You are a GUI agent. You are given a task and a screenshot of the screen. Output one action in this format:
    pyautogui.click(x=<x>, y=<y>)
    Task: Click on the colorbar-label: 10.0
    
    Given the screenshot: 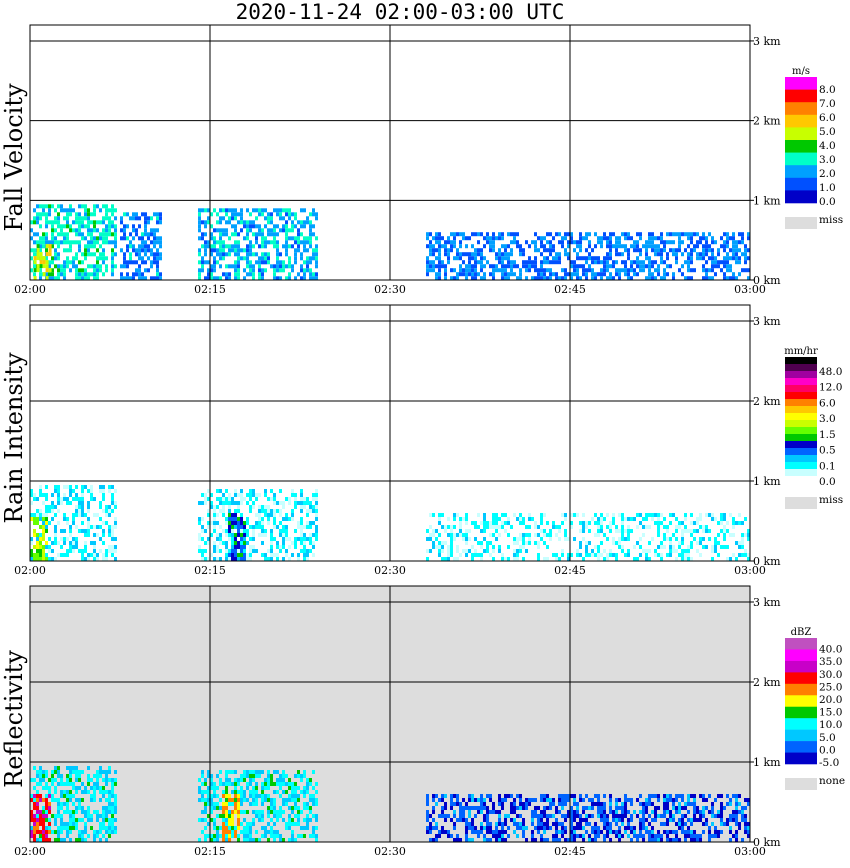 What is the action you would take?
    pyautogui.click(x=830, y=725)
    